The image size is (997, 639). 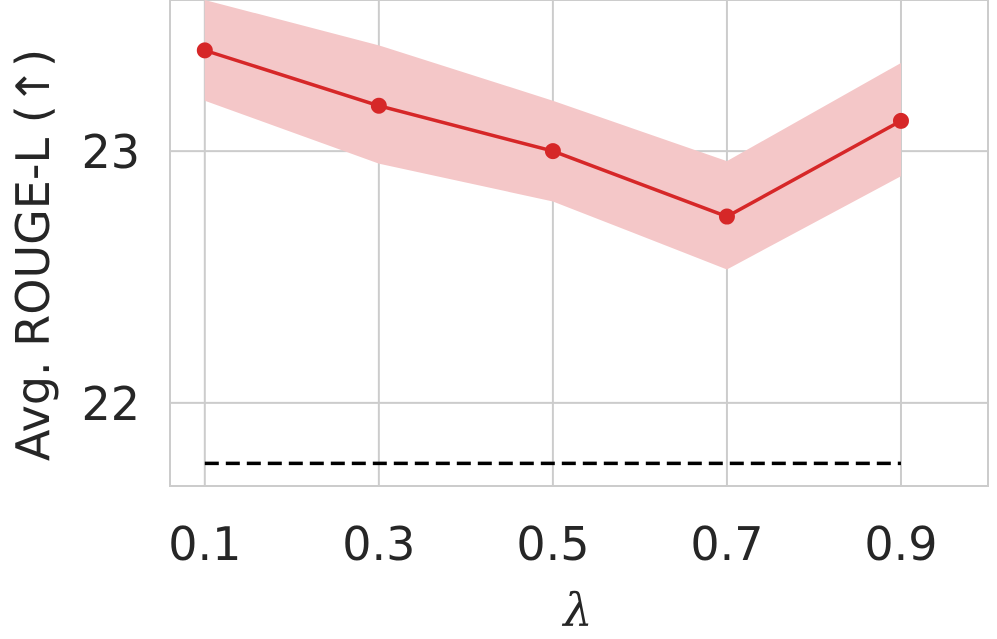 I want to click on x-tick-label: 0.5, so click(x=552, y=544).